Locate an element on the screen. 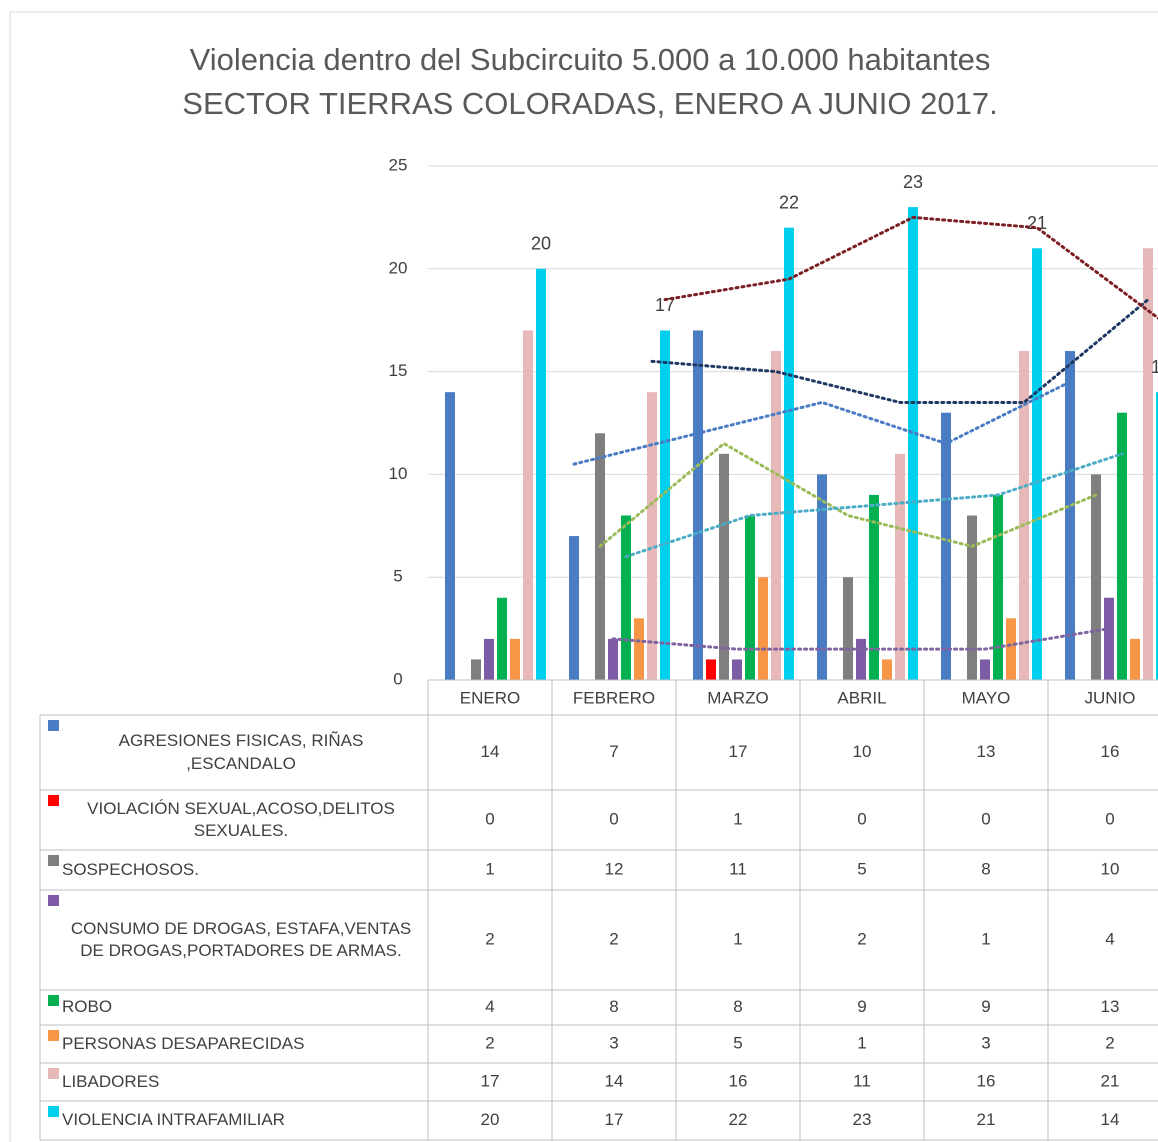 Image resolution: width=1158 pixels, height=1142 pixels. legend-entry: PERSONAS DESAPARECIDAS is located at coordinates (230, 1044).